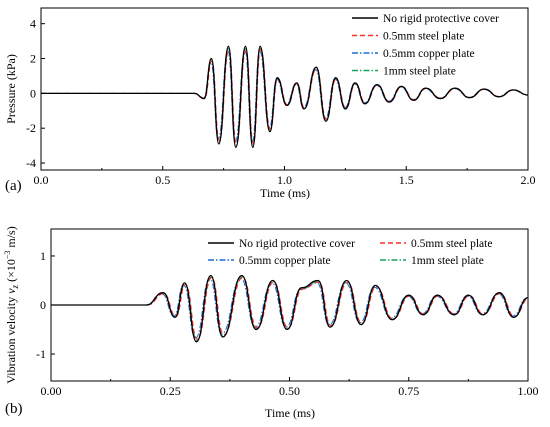 The height and width of the screenshot is (427, 550). Describe the element at coordinates (406, 180) in the screenshot. I see `x-tick-label: 1.5` at that location.